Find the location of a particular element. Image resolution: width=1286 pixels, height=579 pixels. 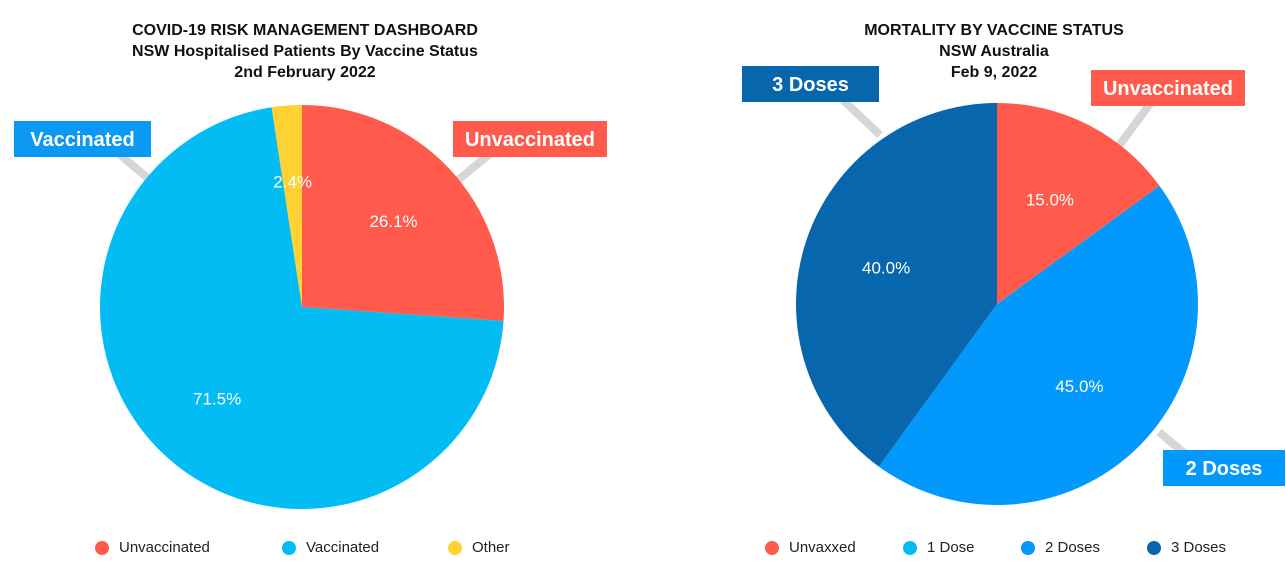

mortality-chart-date: Feb 9, 2022 is located at coordinates (994, 72).